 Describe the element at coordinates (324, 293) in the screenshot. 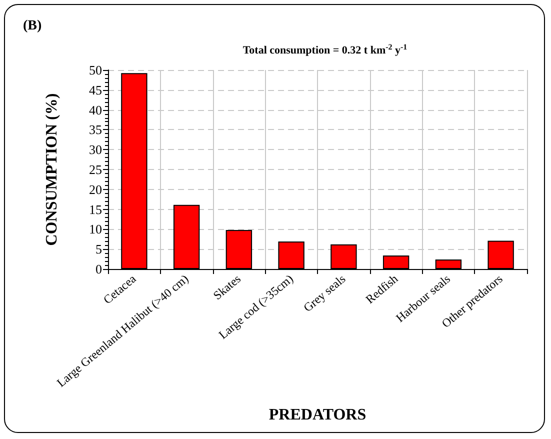

I see `x-tick-label: Grey seals` at that location.